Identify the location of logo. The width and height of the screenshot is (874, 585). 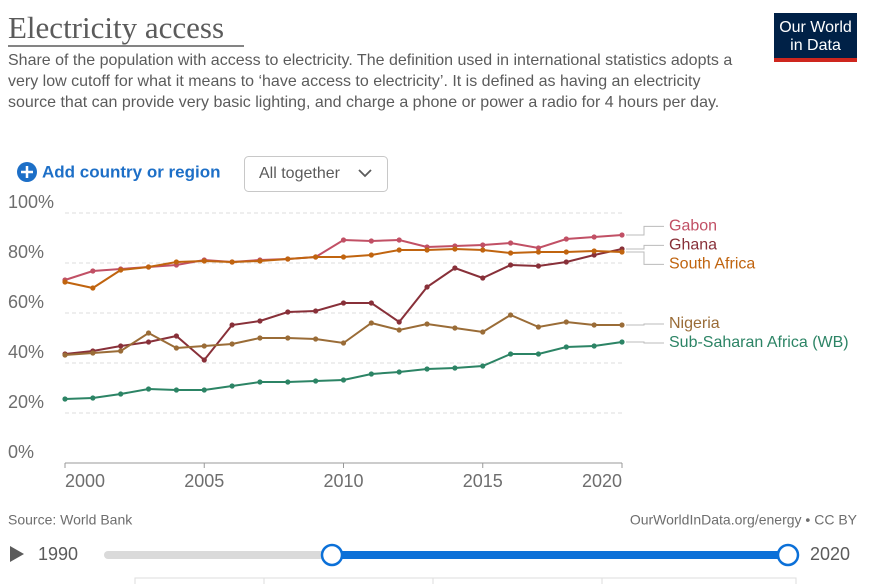
(815, 37).